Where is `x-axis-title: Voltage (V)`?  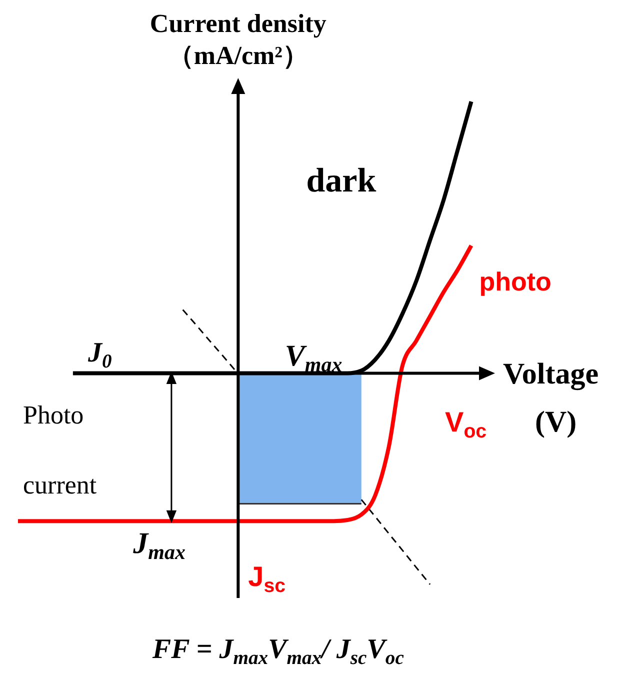
x-axis-title: Voltage (V) is located at coordinates (551, 397).